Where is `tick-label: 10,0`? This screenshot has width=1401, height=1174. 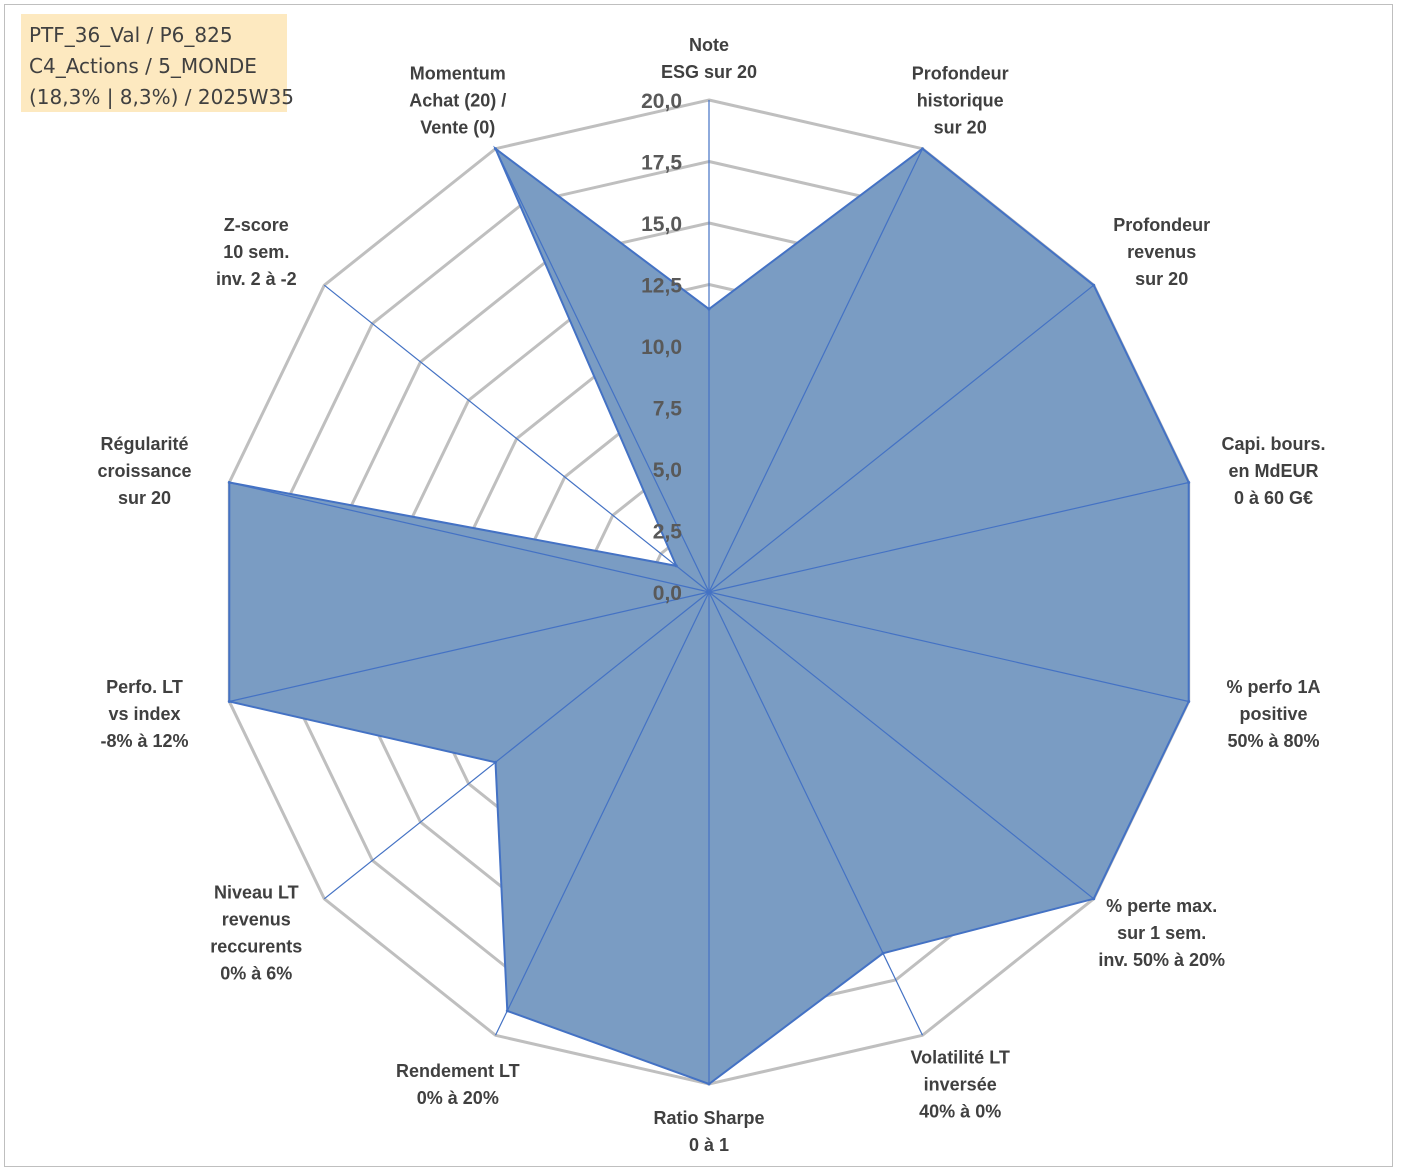 tick-label: 10,0 is located at coordinates (661, 347).